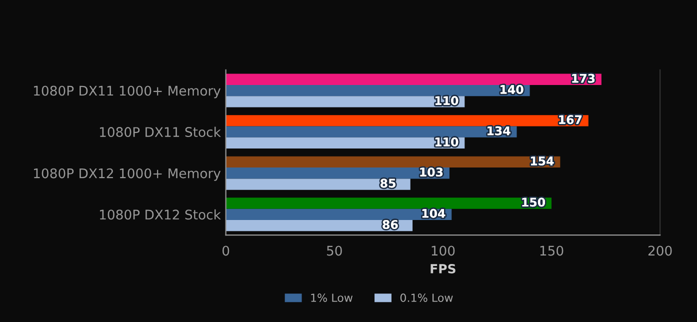  I want to click on data-label: 154, so click(542, 161).